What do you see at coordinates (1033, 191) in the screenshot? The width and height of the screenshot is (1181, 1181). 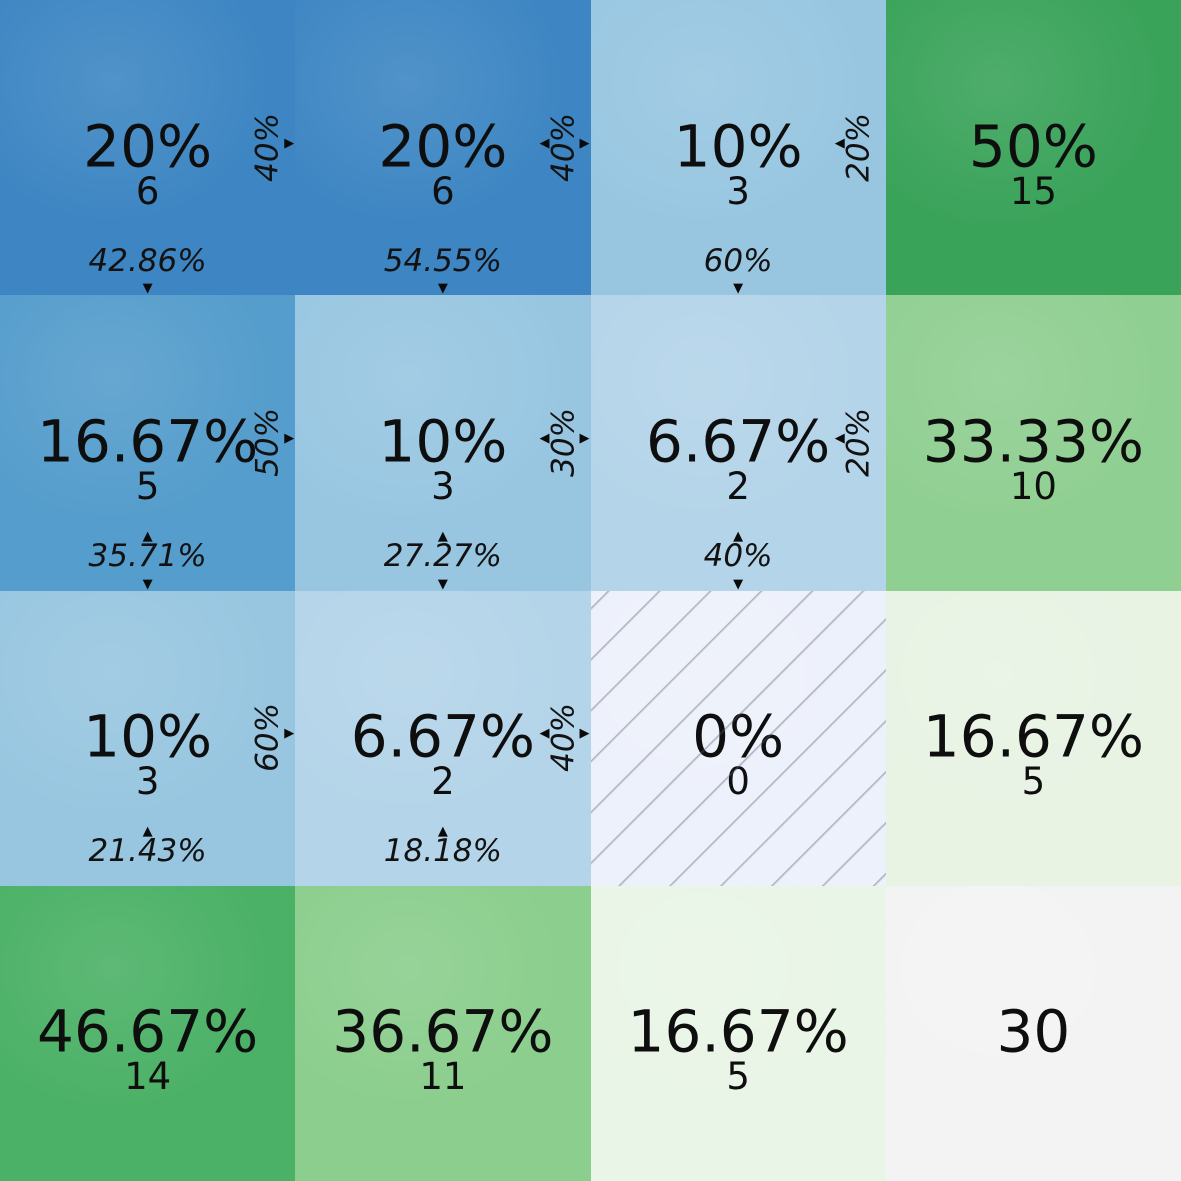 I see `cell-count: 15` at bounding box center [1033, 191].